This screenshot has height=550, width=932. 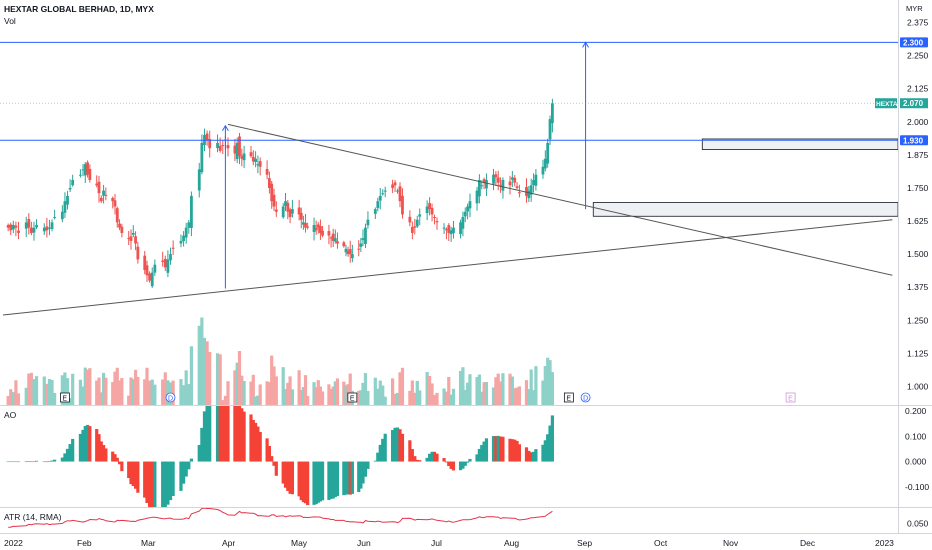 What do you see at coordinates (170, 397) in the screenshot?
I see `dividend-marker: D` at bounding box center [170, 397].